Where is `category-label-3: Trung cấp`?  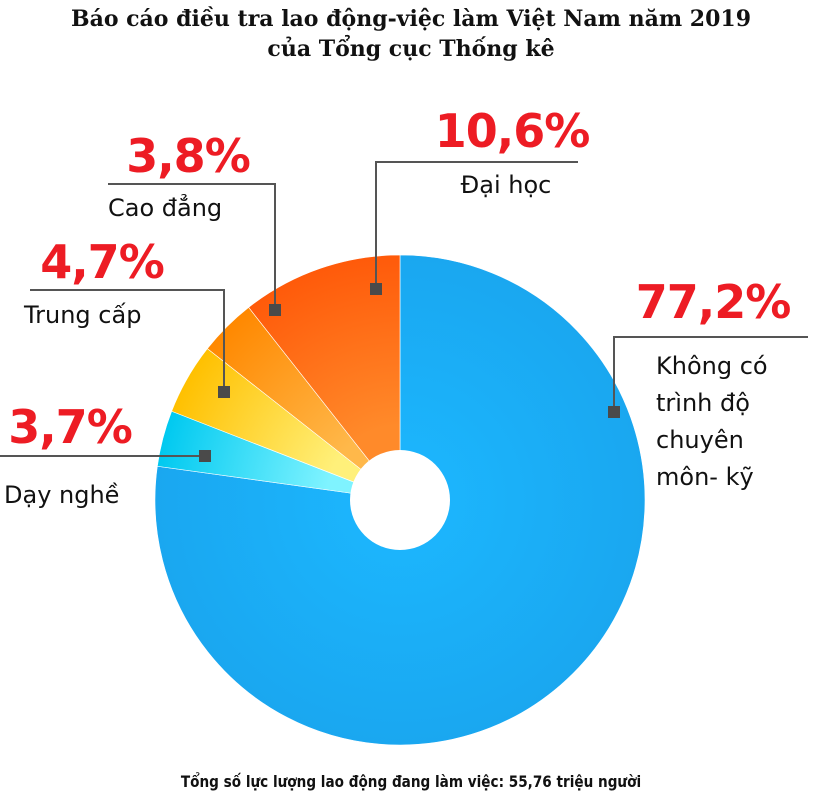
category-label-3: Trung cấp is located at coordinates (82, 315).